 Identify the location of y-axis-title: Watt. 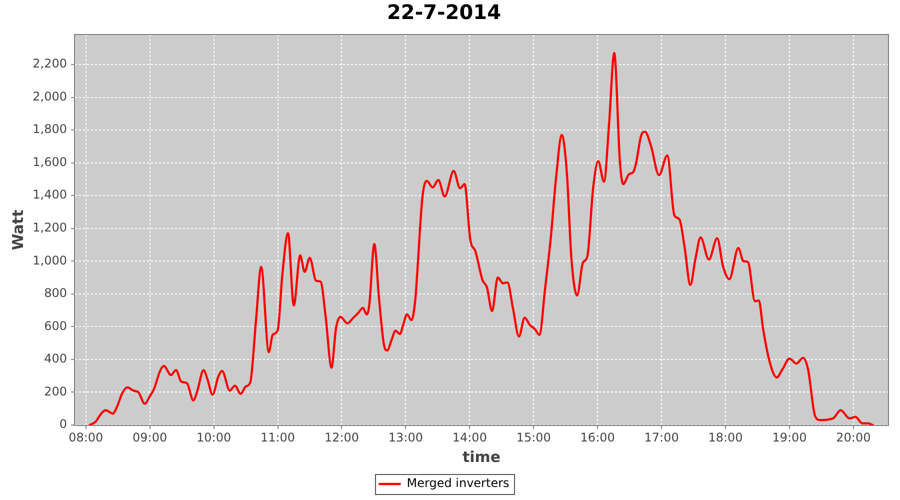
(17, 230).